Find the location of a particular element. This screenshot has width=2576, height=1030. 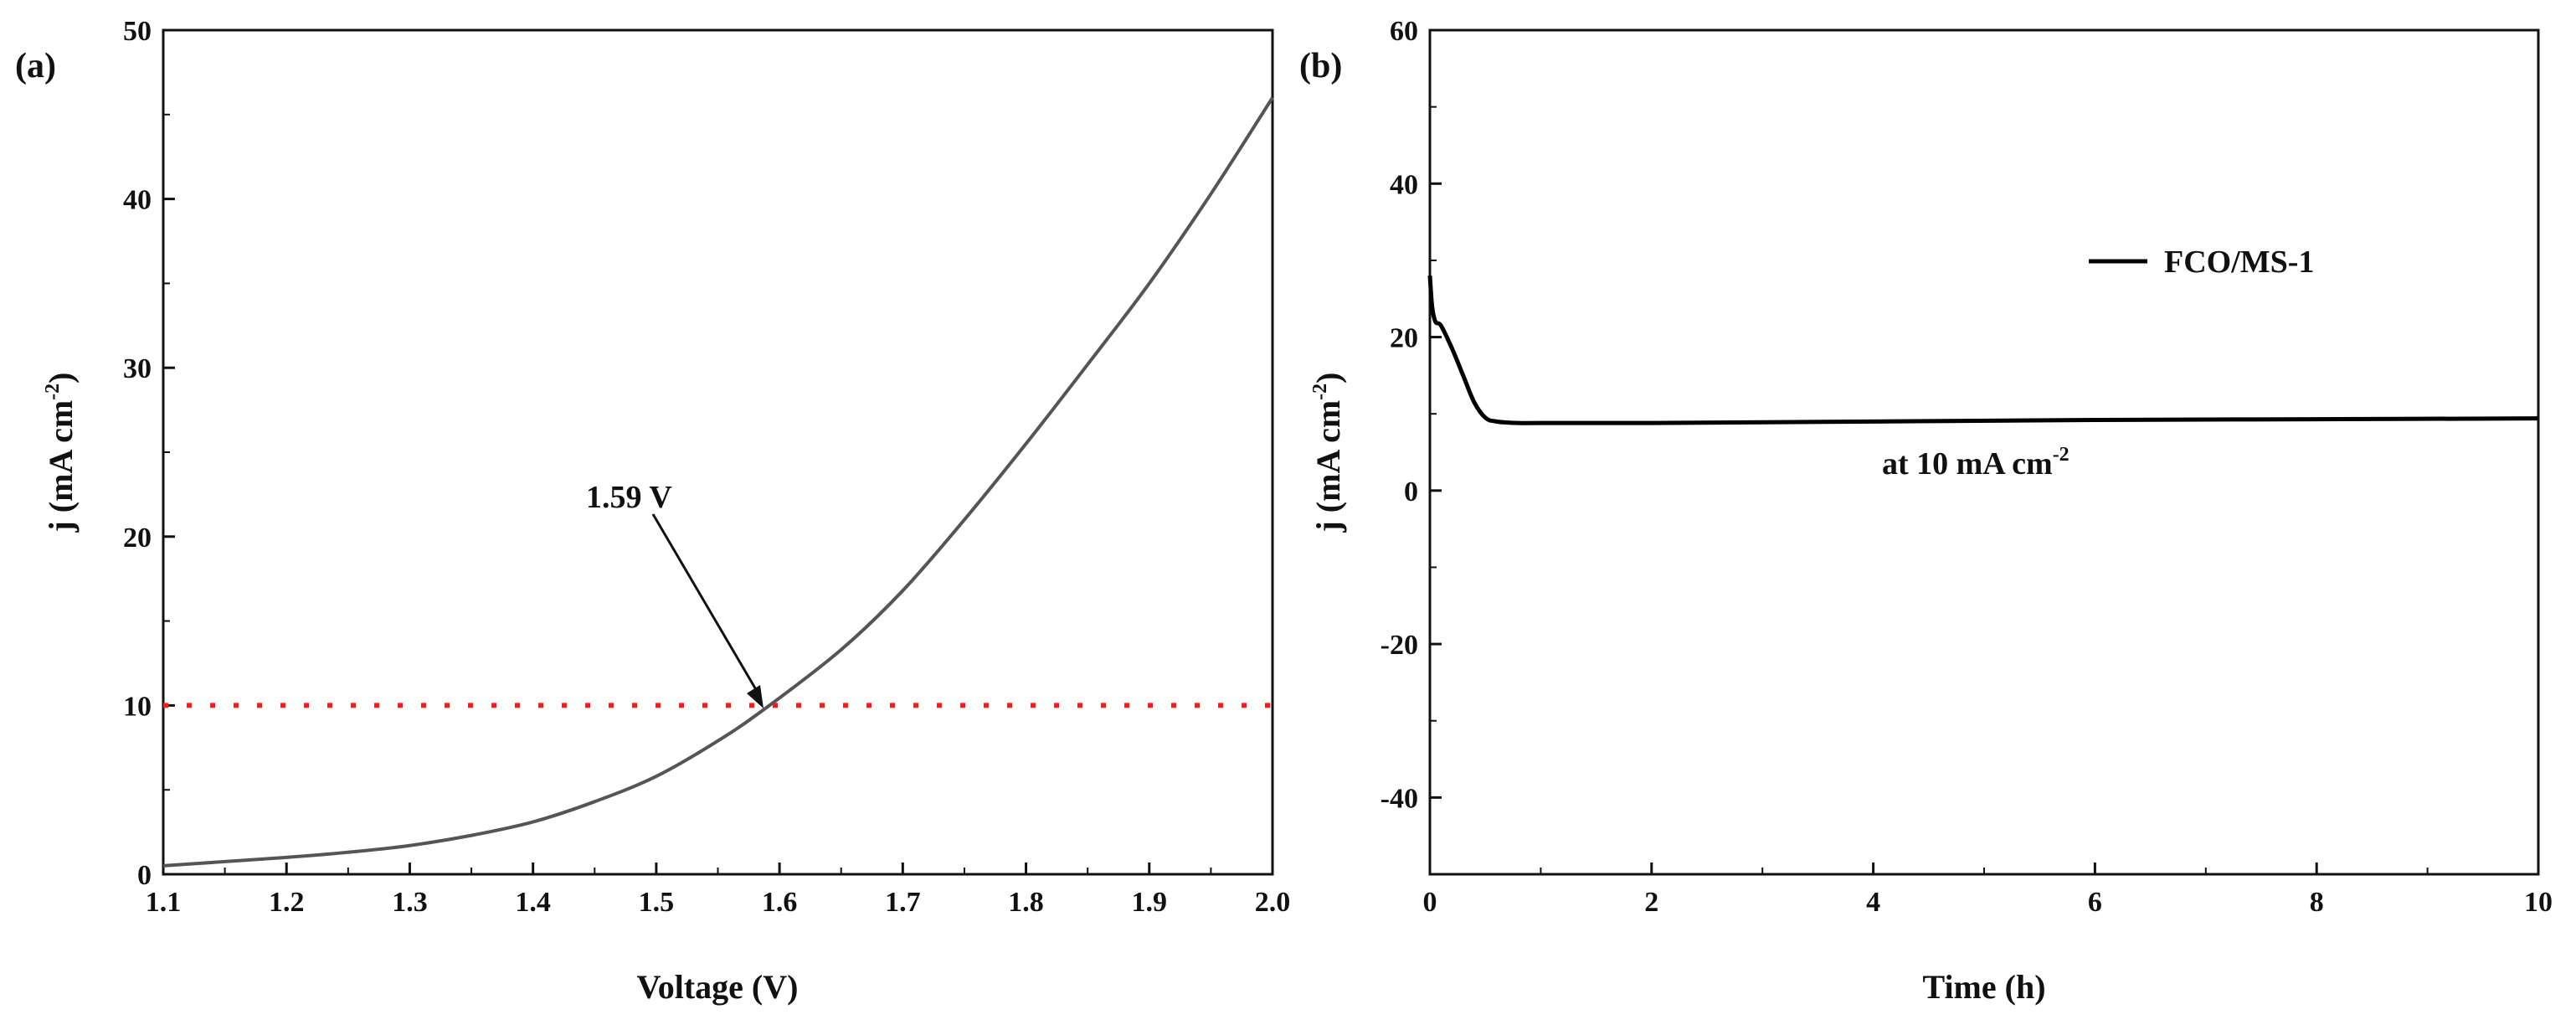

panel-b-y-tick-label: 0 is located at coordinates (1411, 491).